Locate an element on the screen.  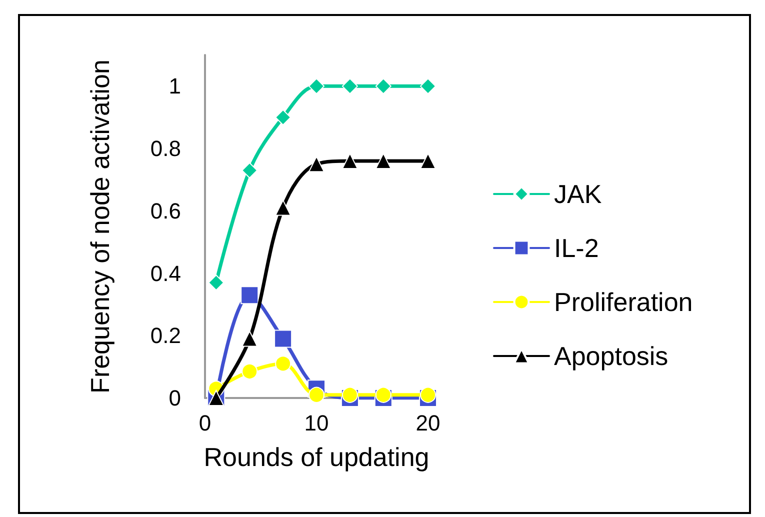
x-tick-label: 10 is located at coordinates (316, 423).